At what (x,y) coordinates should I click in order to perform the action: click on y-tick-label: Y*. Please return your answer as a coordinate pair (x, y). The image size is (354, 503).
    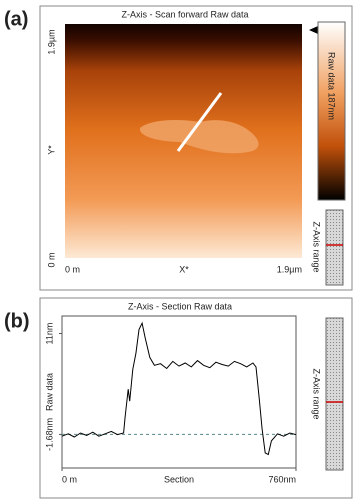
    Looking at the image, I should click on (51, 150).